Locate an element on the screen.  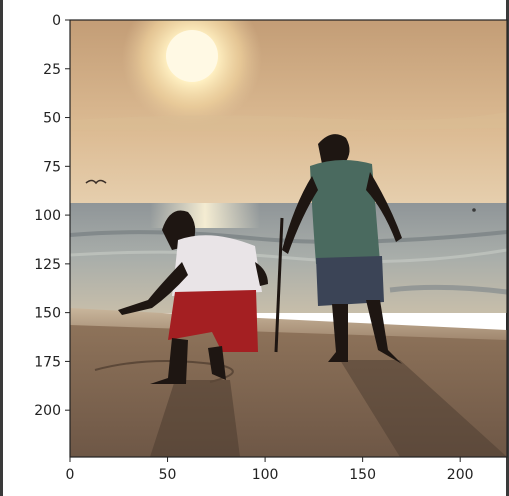
distant-swimmer is located at coordinates (474, 210).